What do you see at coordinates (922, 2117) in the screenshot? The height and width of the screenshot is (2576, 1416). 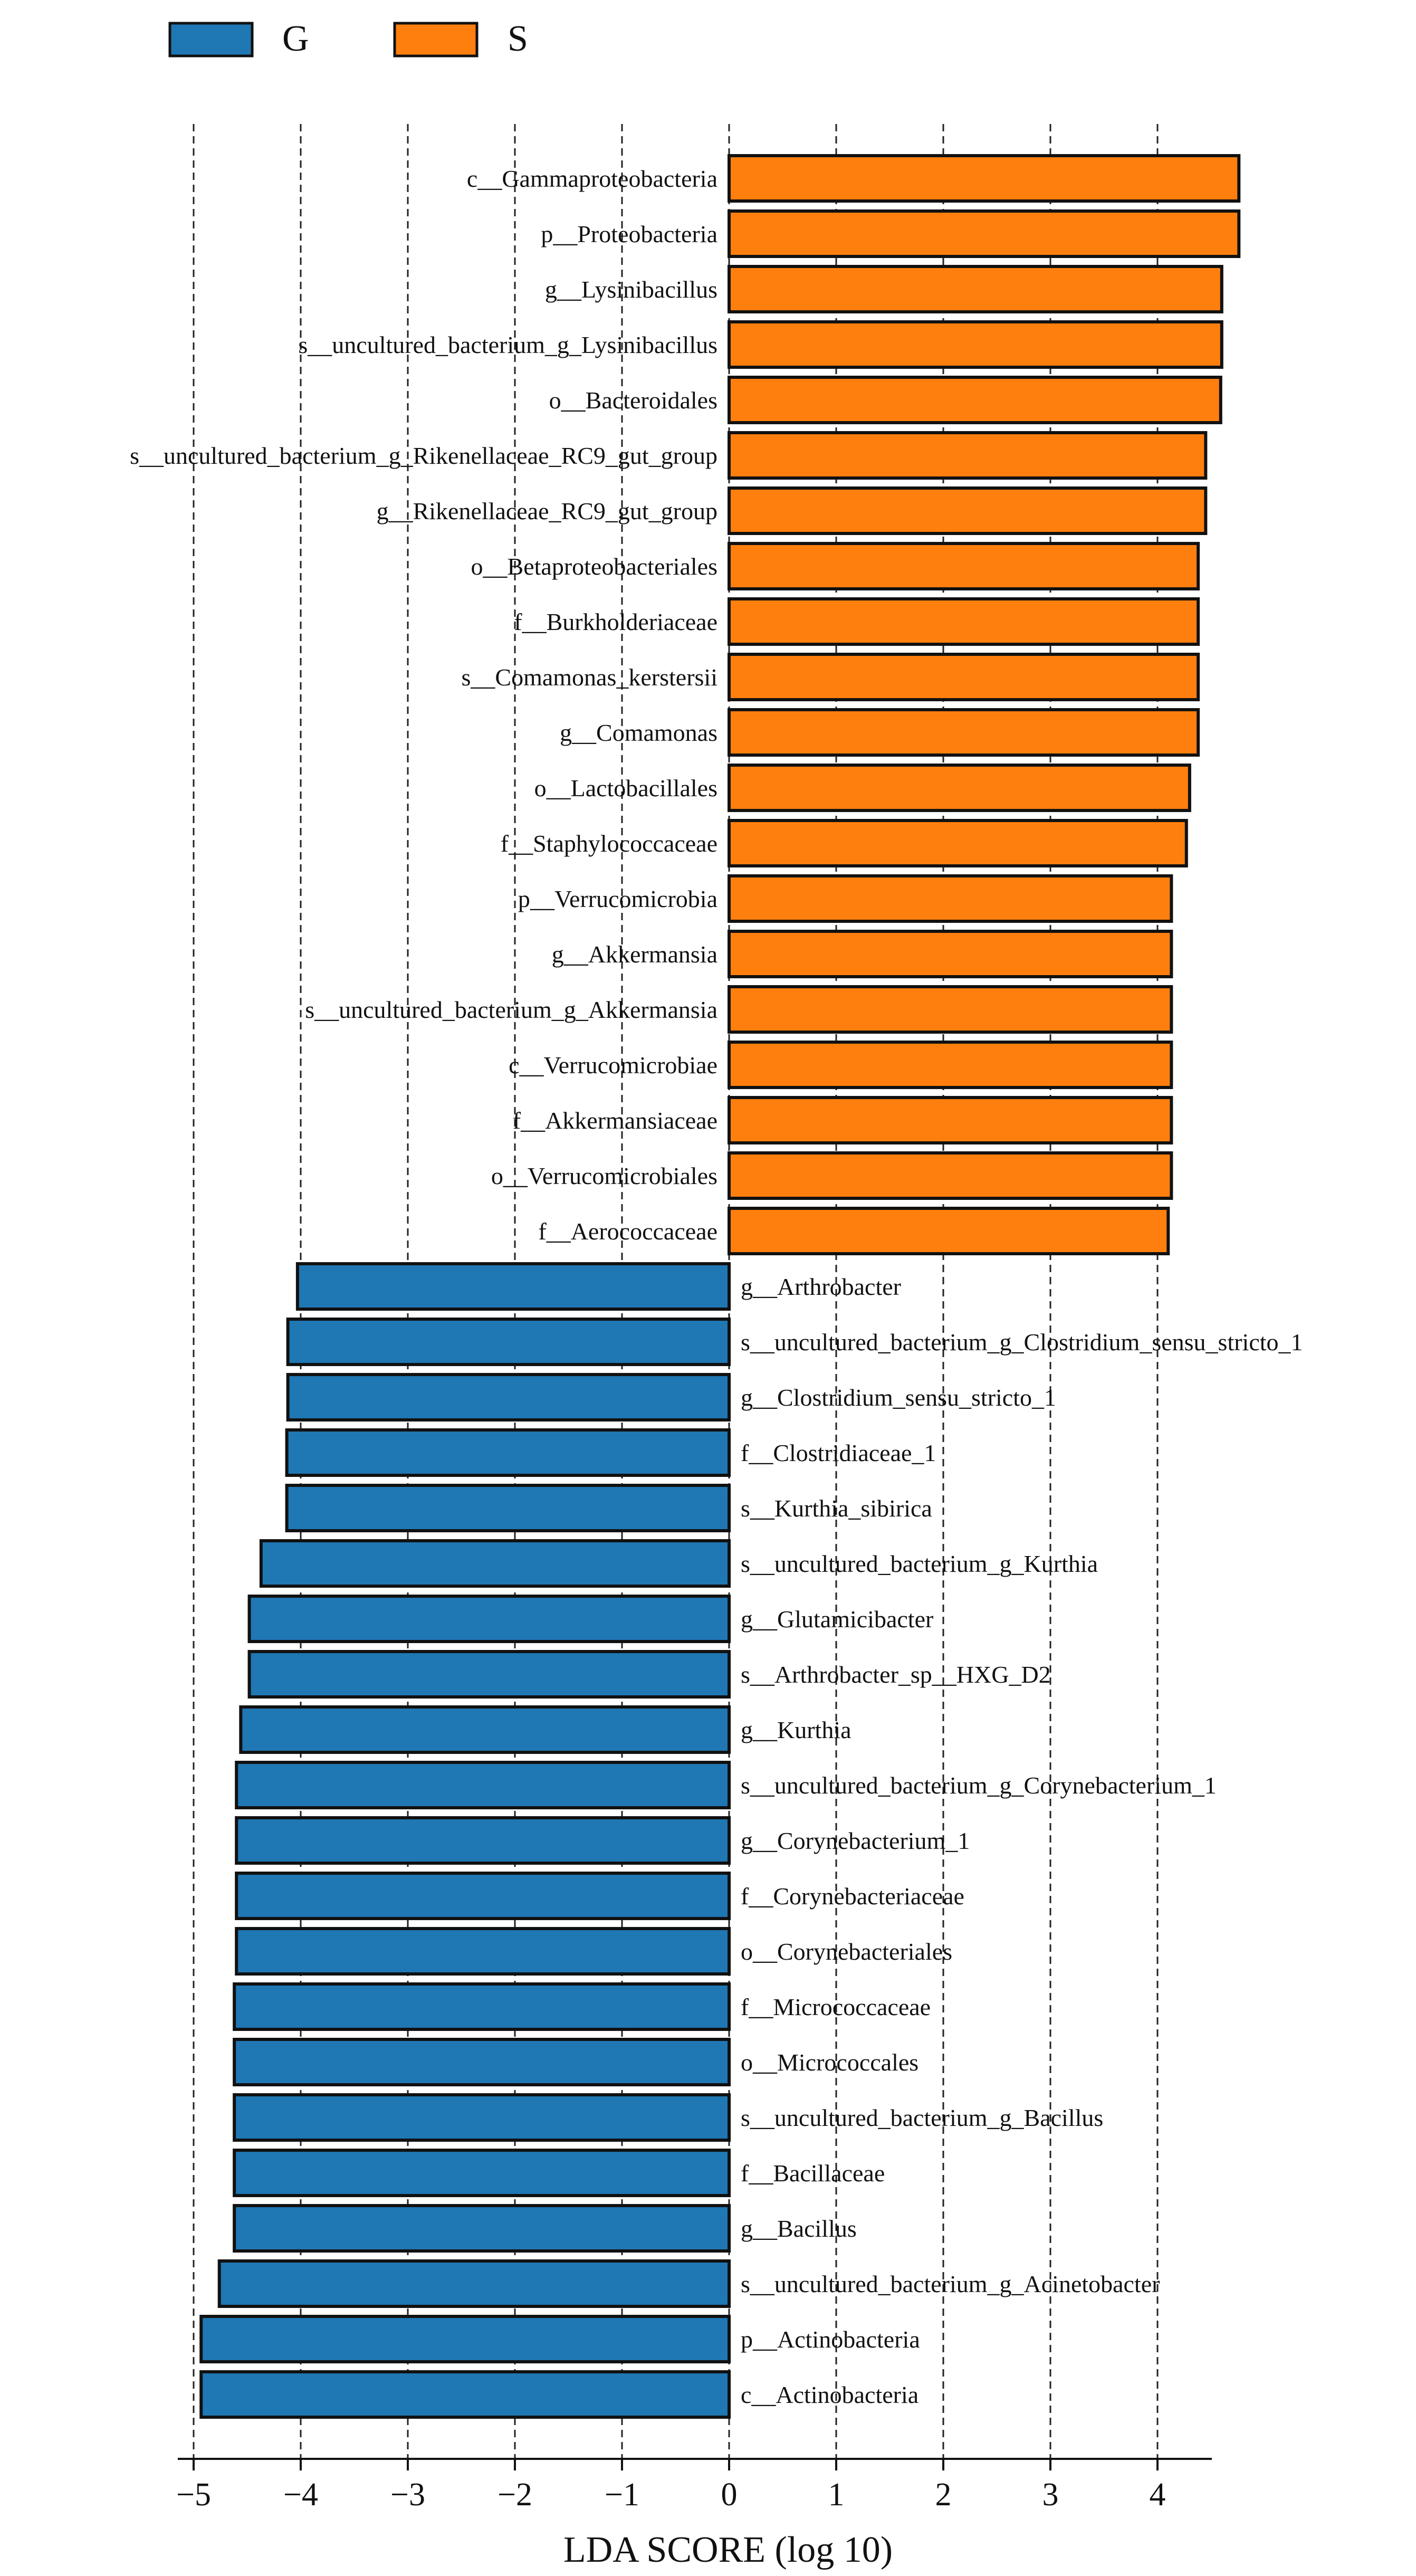 I see `bar-label-s-uncultured-bacterium-g-bacillus: s__uncultured_bacterium_g_Bacillus` at bounding box center [922, 2117].